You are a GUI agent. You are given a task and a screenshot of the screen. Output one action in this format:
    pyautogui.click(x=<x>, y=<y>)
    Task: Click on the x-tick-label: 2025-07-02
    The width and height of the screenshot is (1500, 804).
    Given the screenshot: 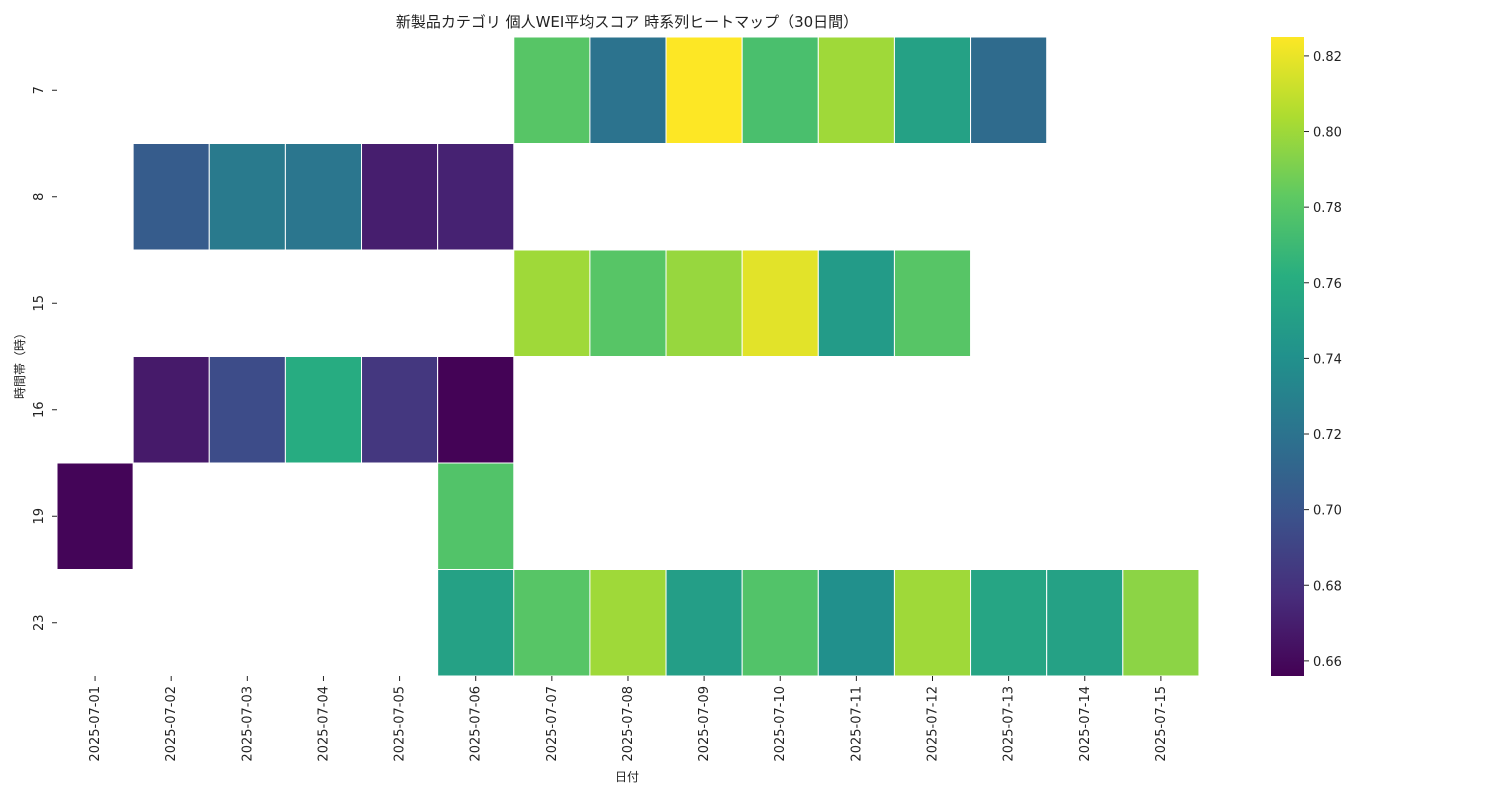 What is the action you would take?
    pyautogui.click(x=171, y=724)
    